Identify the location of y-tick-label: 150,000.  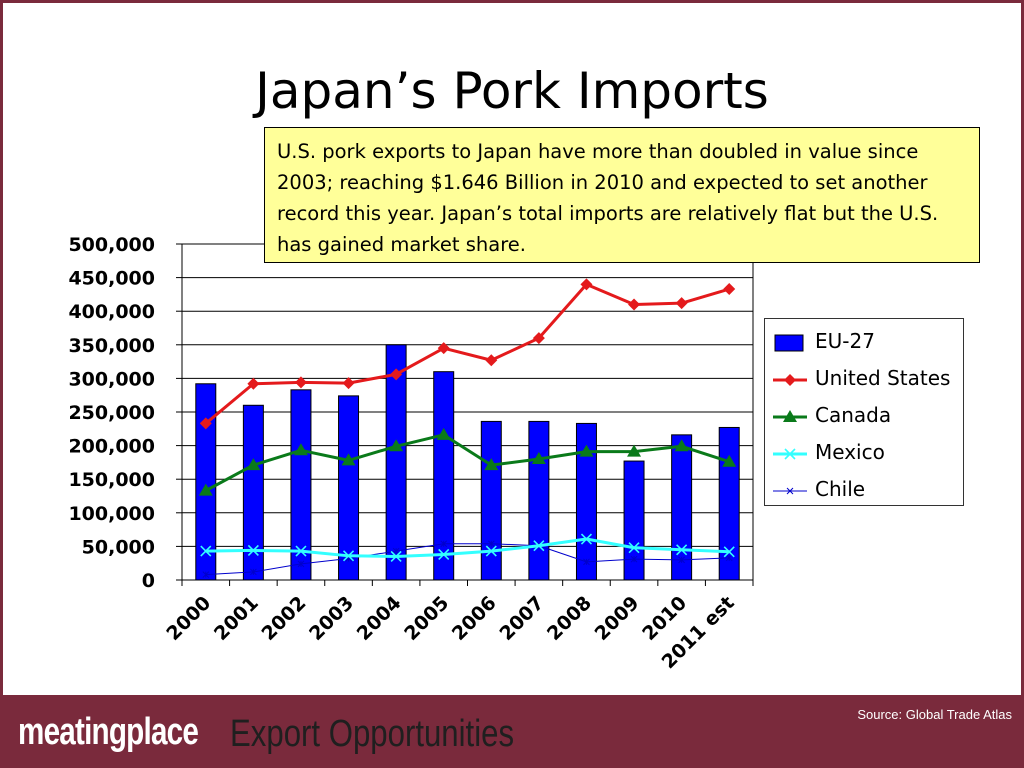
(111, 480).